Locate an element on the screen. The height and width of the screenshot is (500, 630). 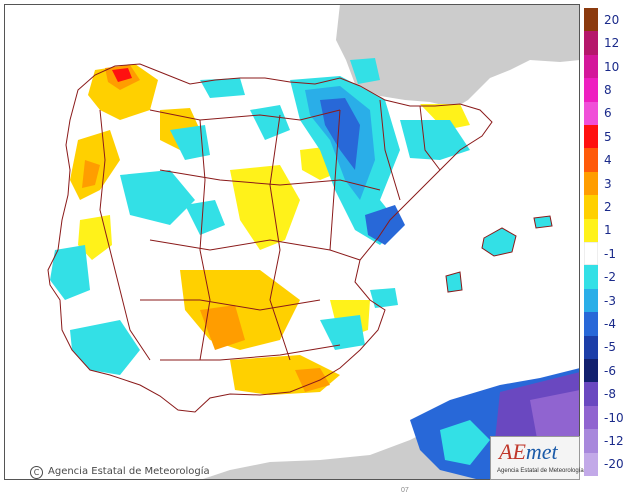
logo-subtitle: Agencia Estatal de Meteorología is located at coordinates (540, 471).